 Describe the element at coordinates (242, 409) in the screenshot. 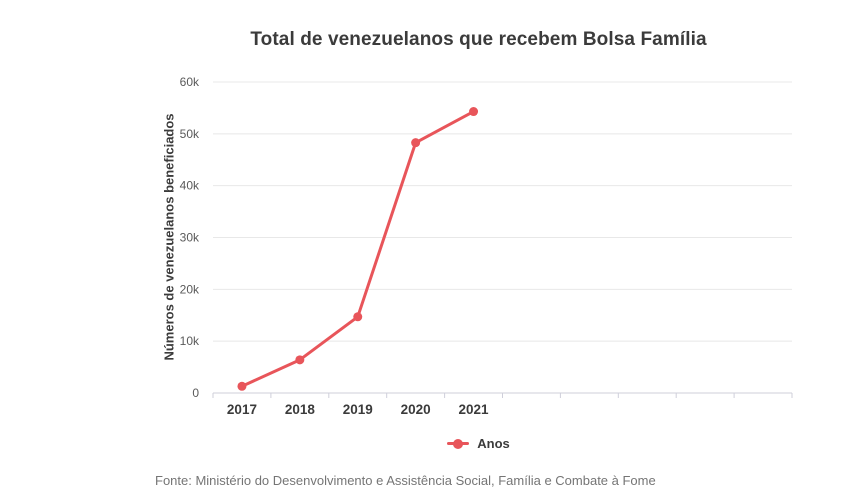

I see `x-tick-label: 2017` at that location.